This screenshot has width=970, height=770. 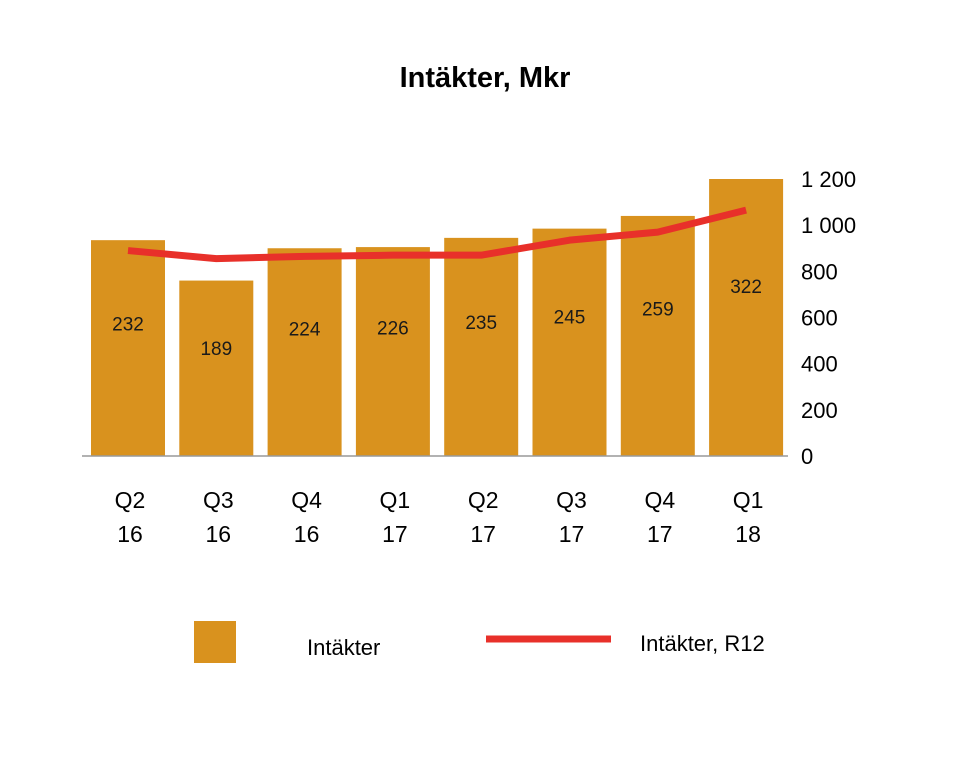 What do you see at coordinates (658, 310) in the screenshot?
I see `data-label: 259` at bounding box center [658, 310].